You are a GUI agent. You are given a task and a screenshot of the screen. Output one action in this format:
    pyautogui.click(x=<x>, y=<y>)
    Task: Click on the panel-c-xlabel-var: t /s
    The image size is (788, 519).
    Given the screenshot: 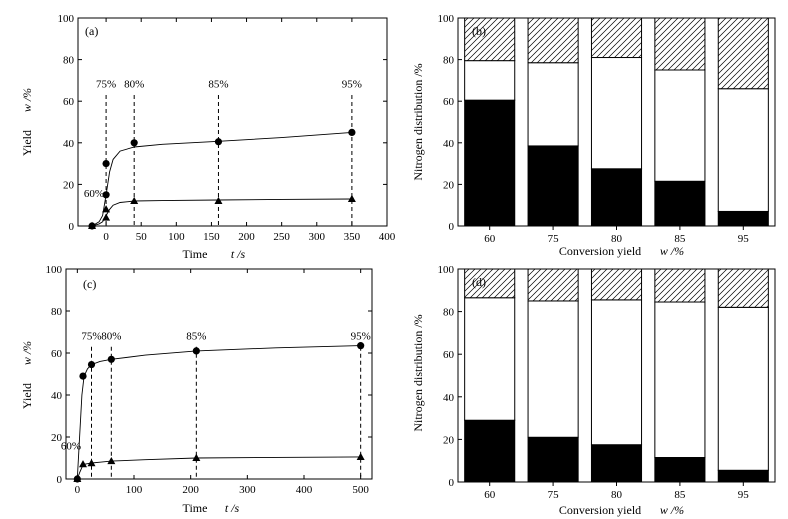 What is the action you would take?
    pyautogui.click(x=232, y=508)
    